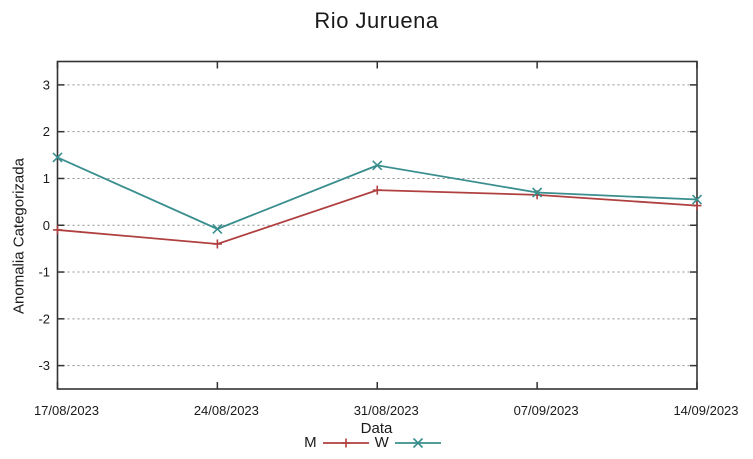 The height and width of the screenshot is (459, 753). What do you see at coordinates (372, 442) in the screenshot?
I see `legend: M W` at bounding box center [372, 442].